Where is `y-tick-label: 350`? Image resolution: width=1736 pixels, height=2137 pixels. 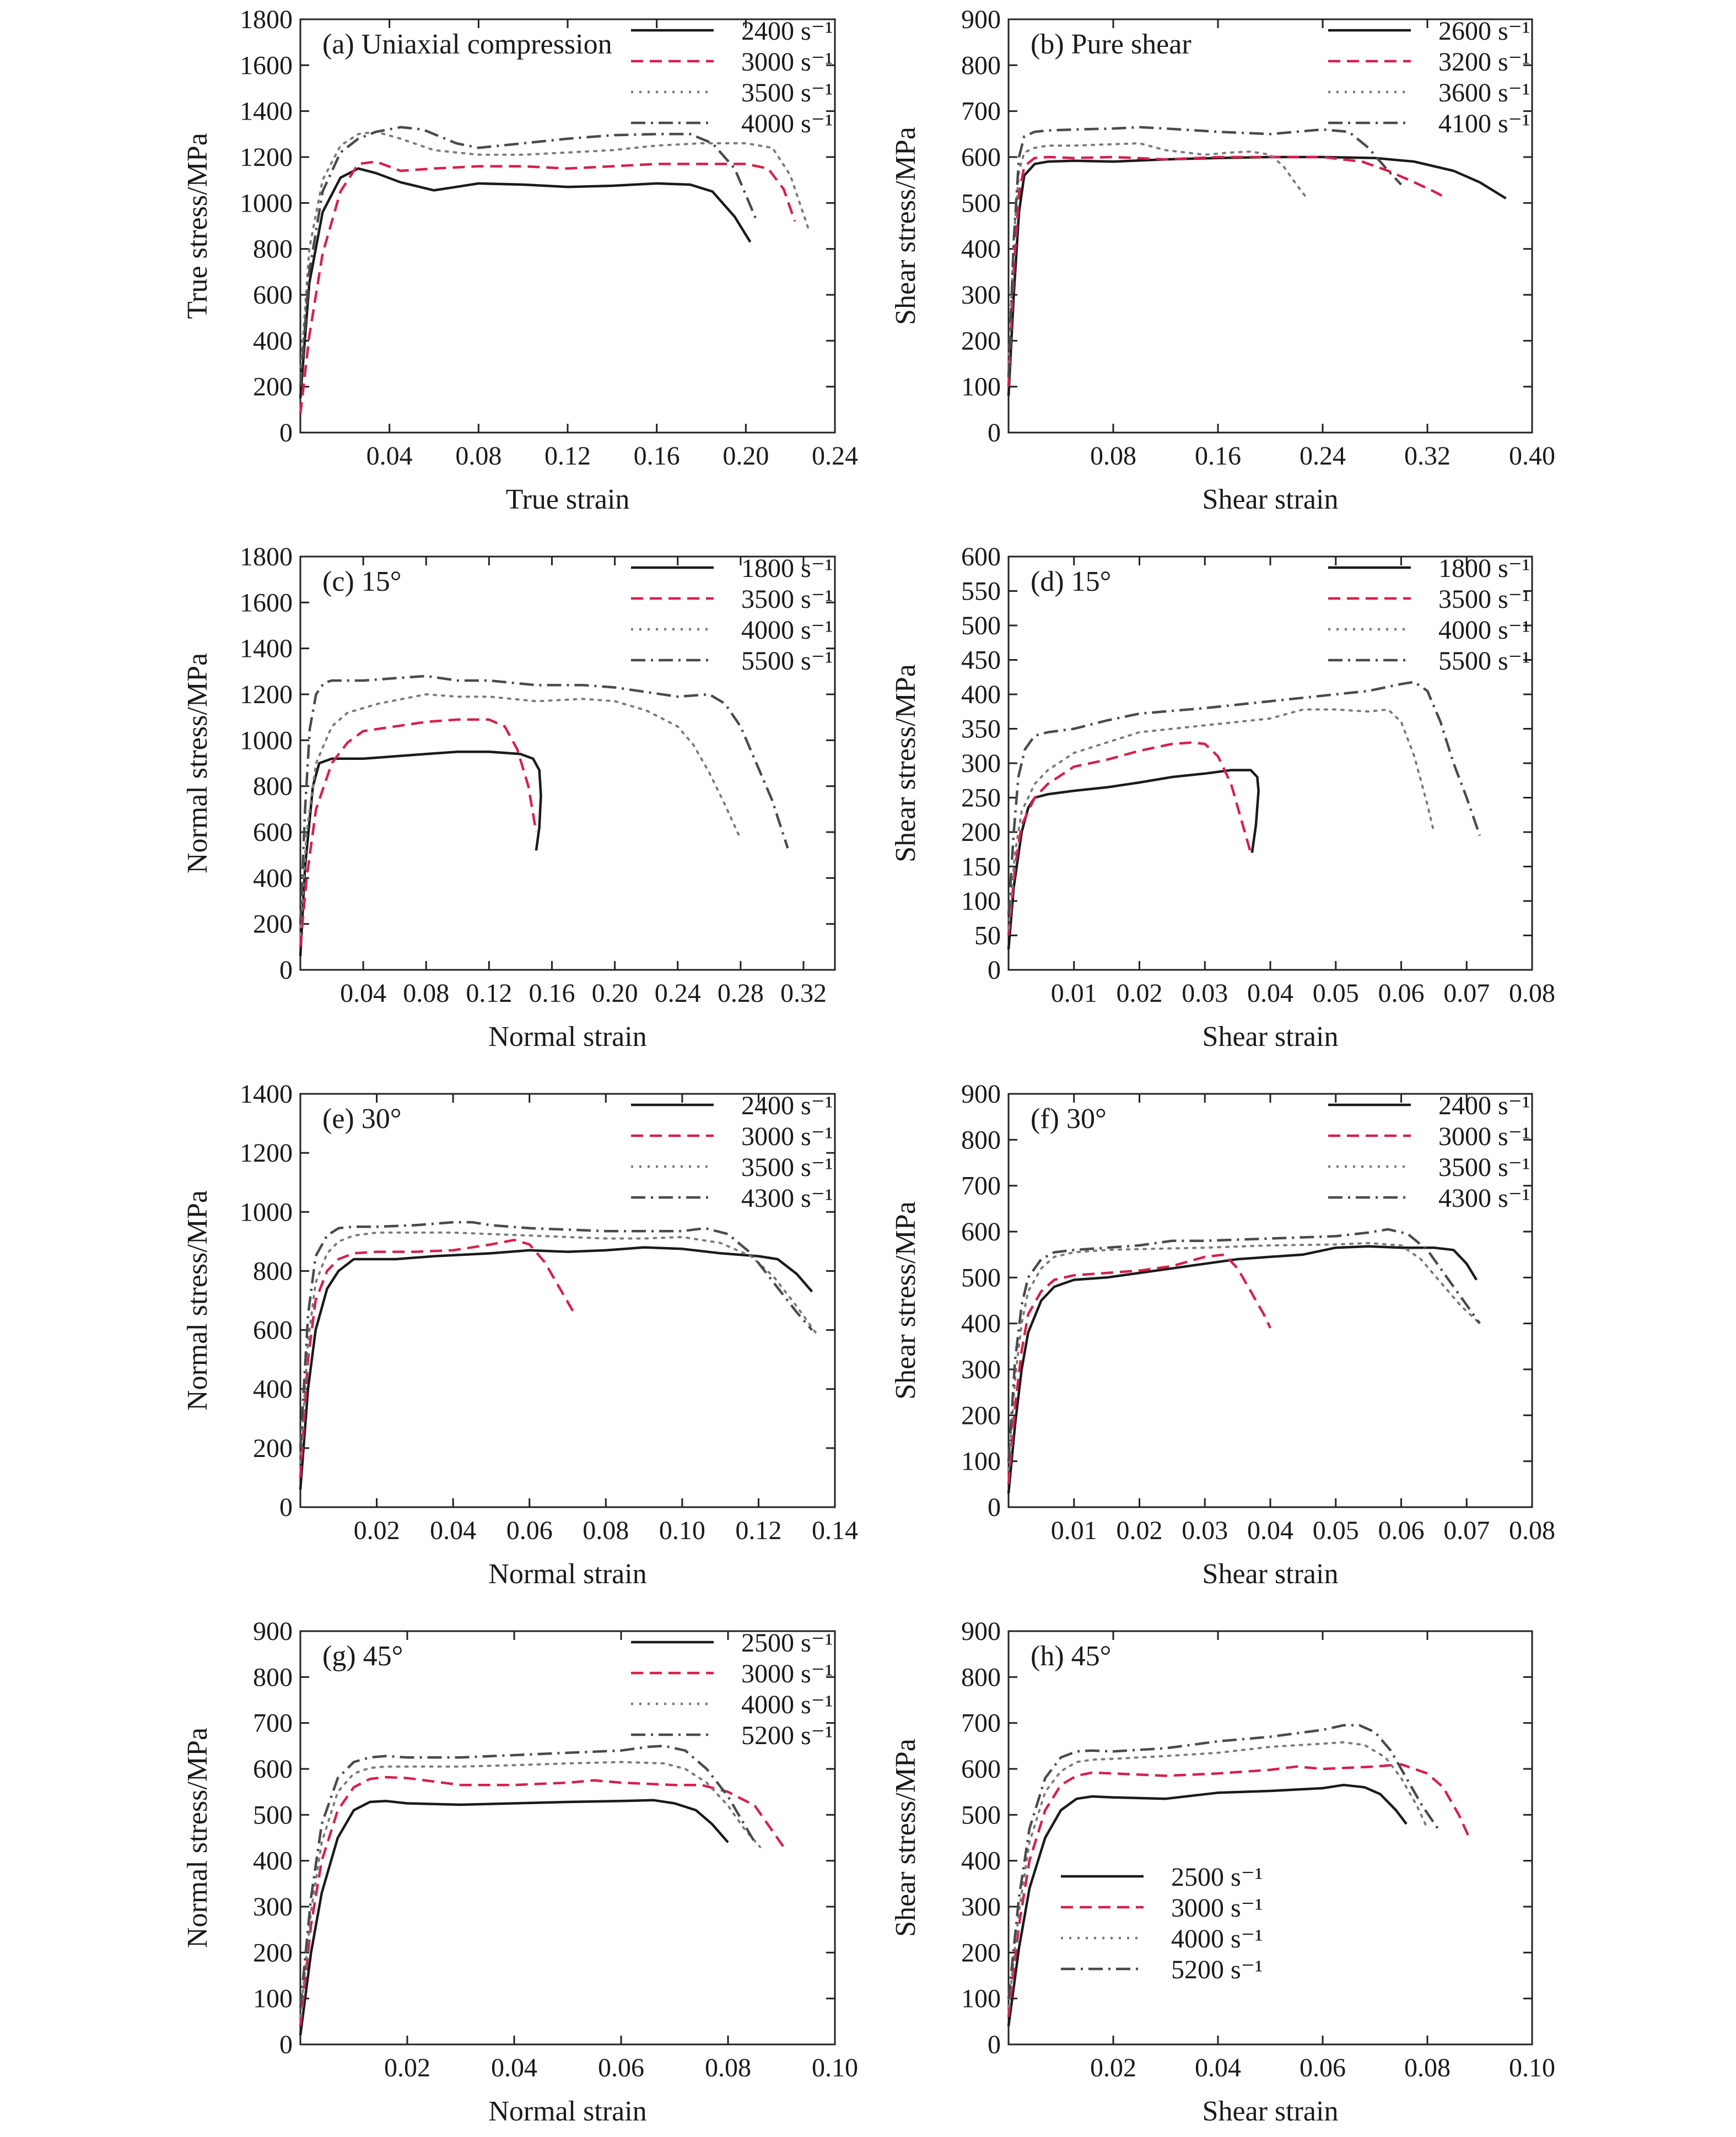
y-tick-label: 350 is located at coordinates (981, 730).